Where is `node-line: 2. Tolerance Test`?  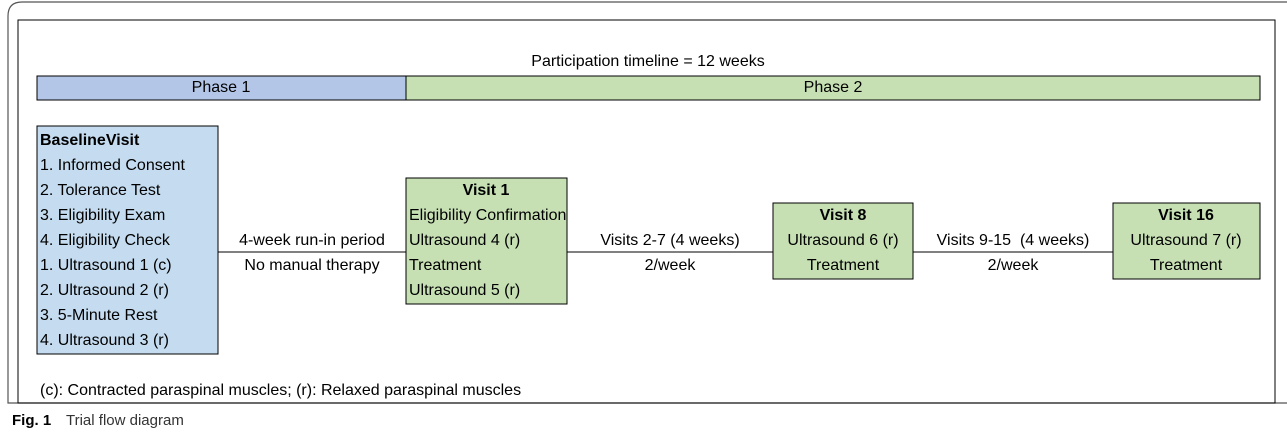
node-line: 2. Tolerance Test is located at coordinates (100, 190).